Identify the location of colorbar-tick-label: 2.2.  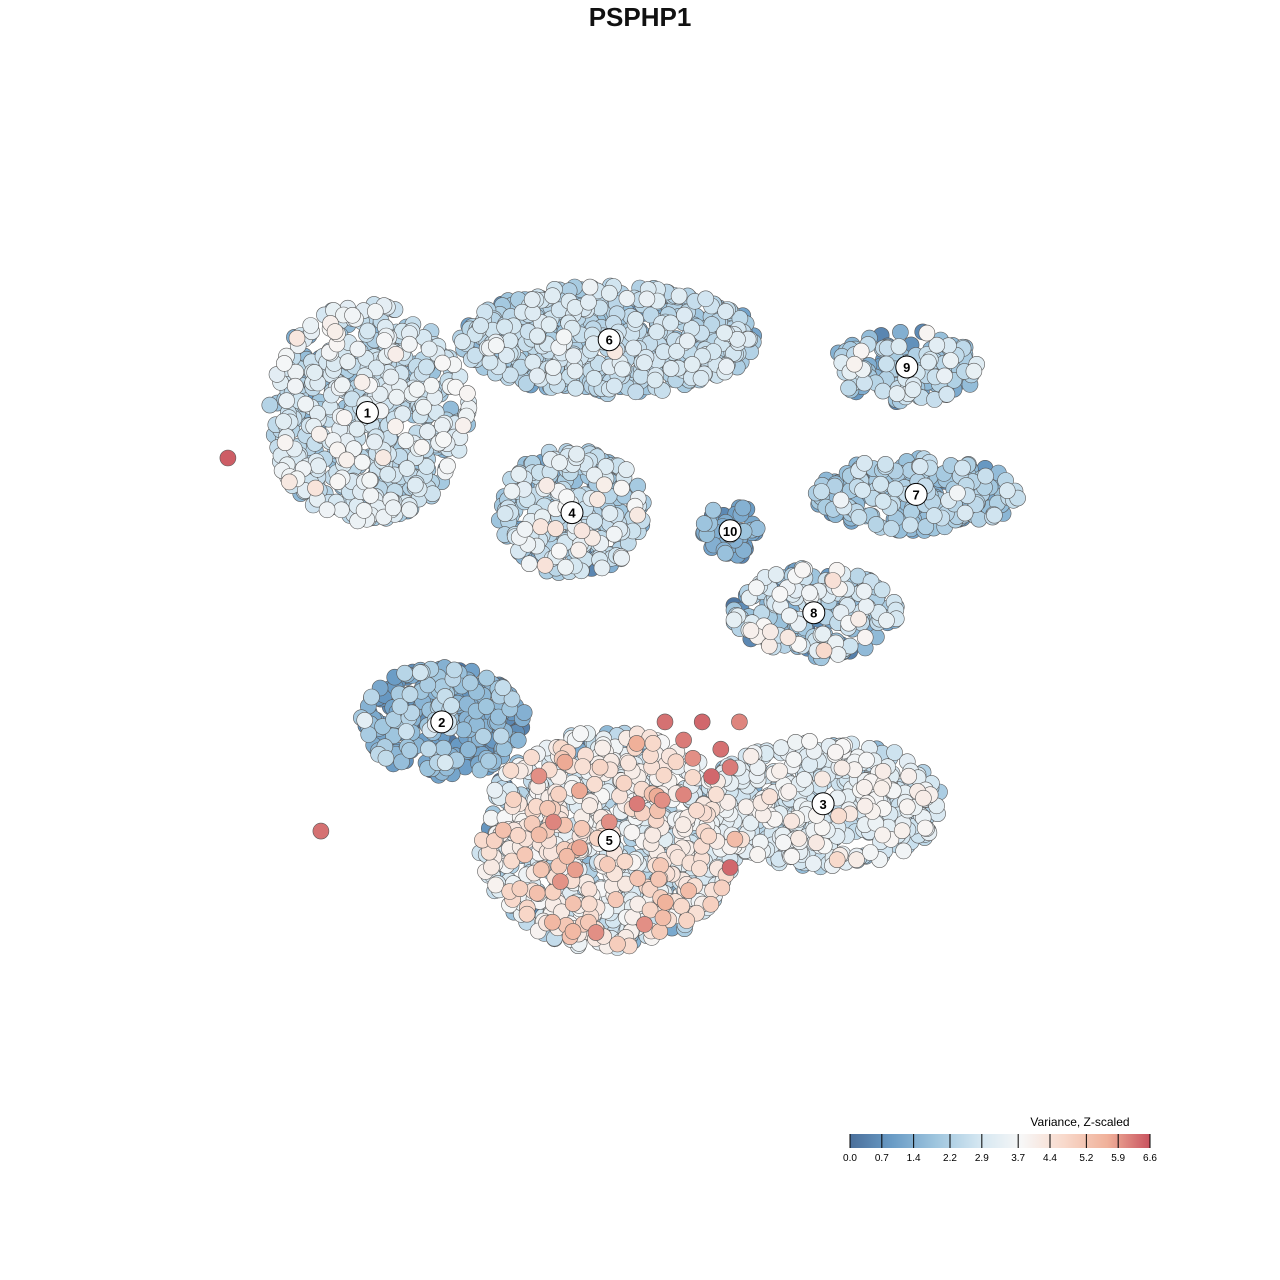
(950, 1158).